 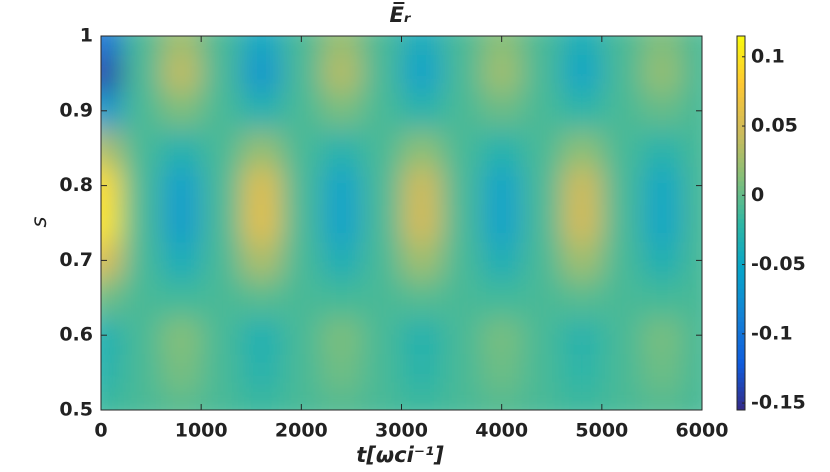 I want to click on y-tick-label: 0.5, so click(x=76, y=410).